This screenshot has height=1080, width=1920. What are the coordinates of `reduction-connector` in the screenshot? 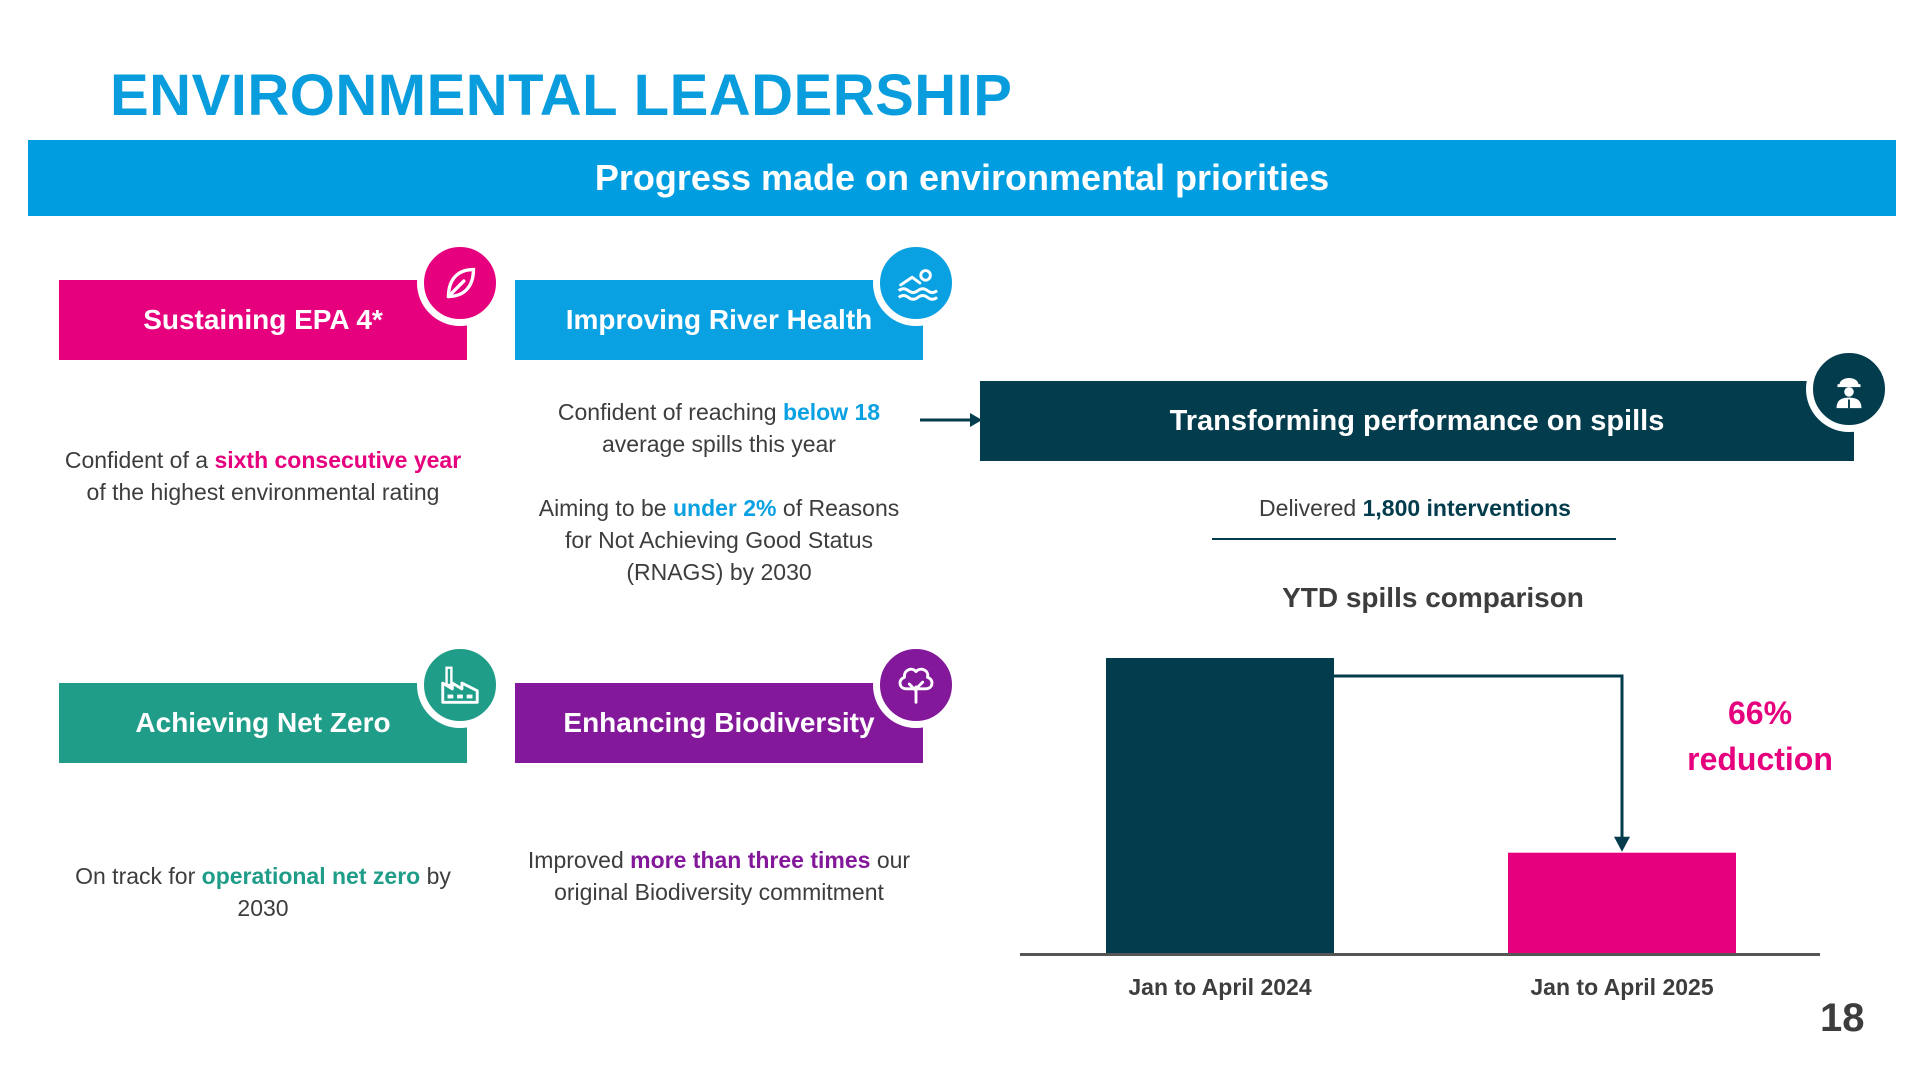 It's located at (1479, 756).